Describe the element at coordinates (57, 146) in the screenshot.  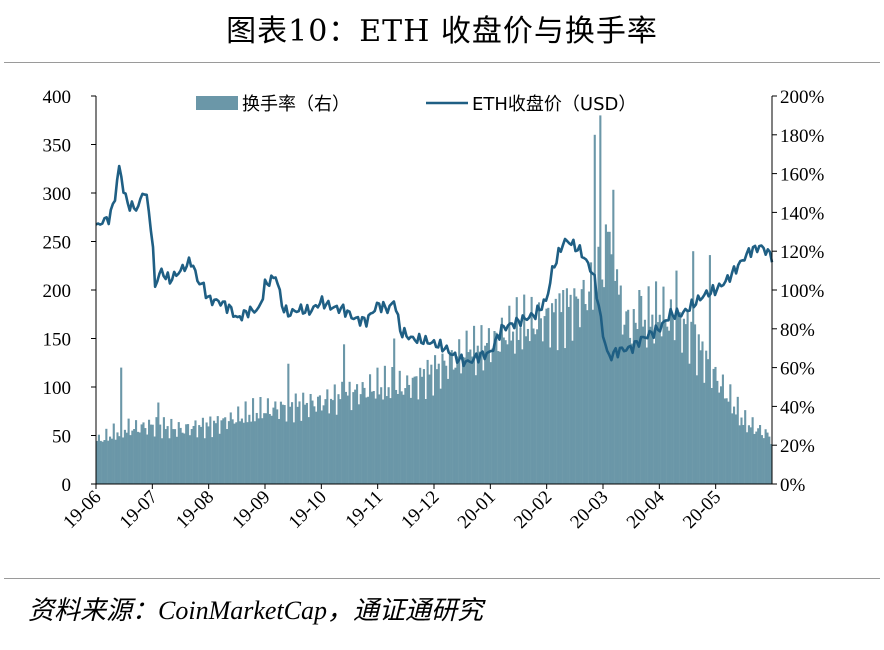
I see `y-left-tick-label: 350` at that location.